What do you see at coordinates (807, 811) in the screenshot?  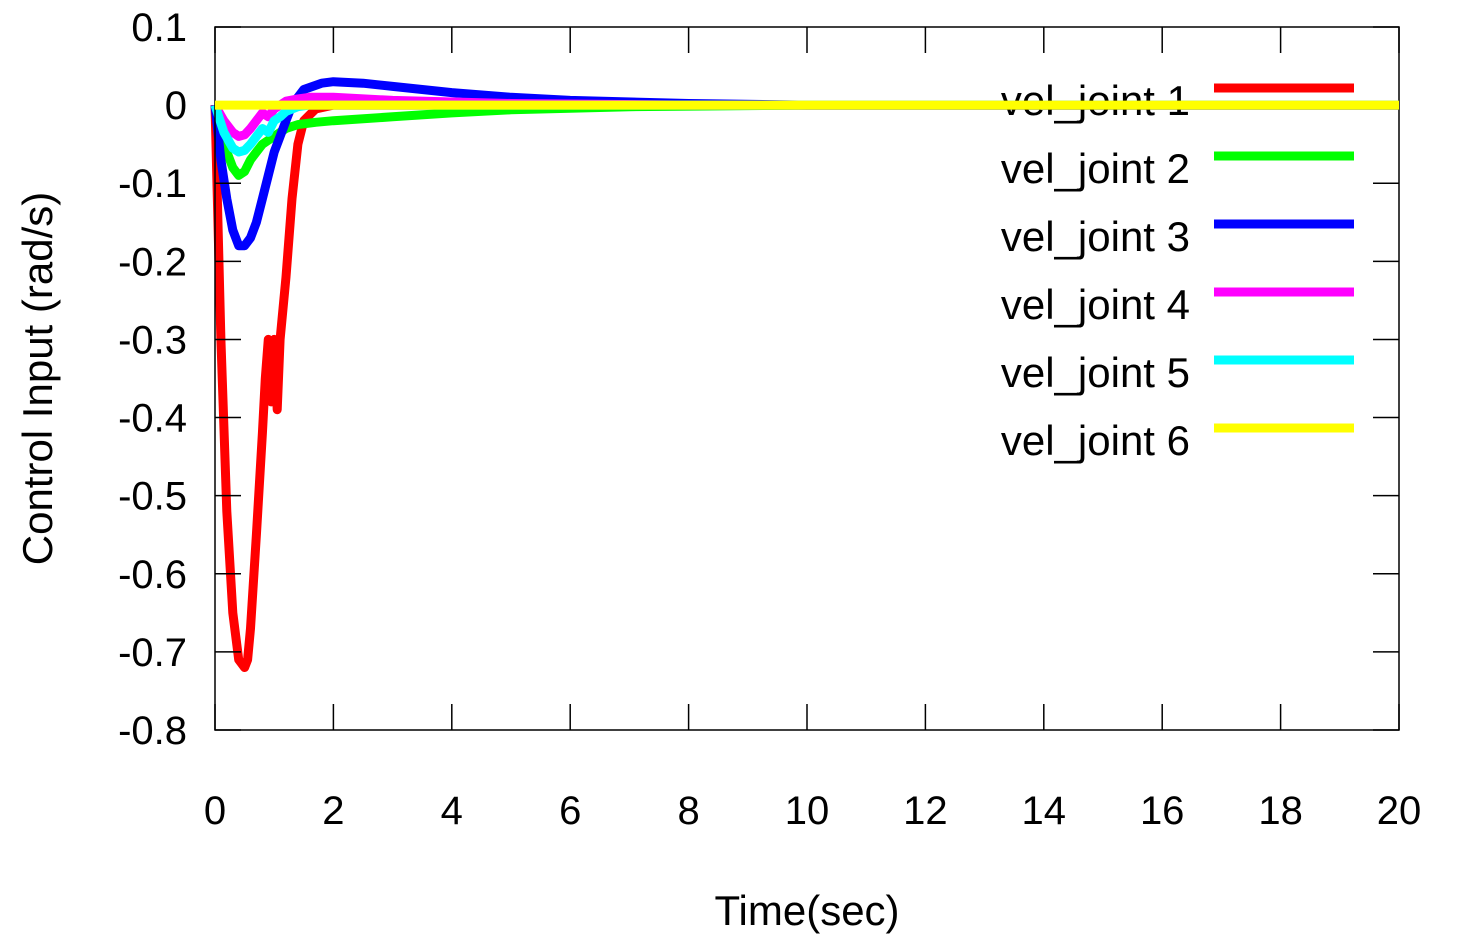 I see `x-tick-label: 10` at bounding box center [807, 811].